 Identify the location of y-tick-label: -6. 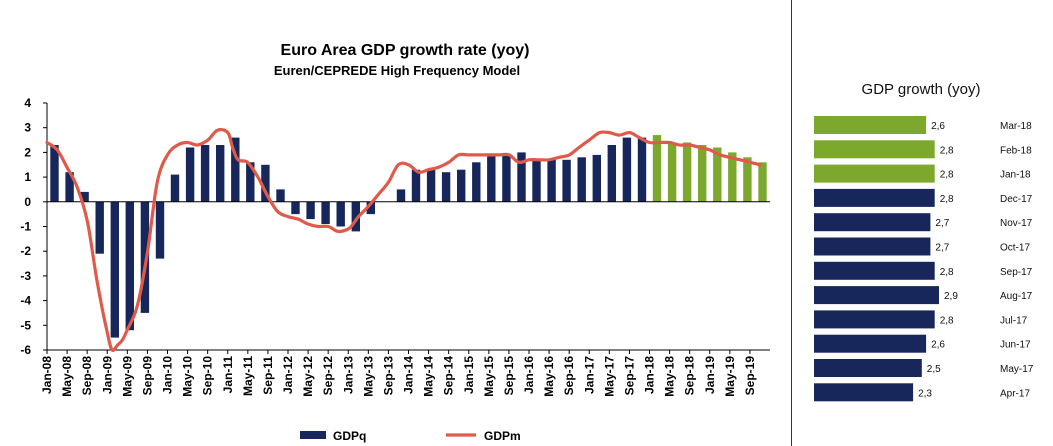
(25, 350).